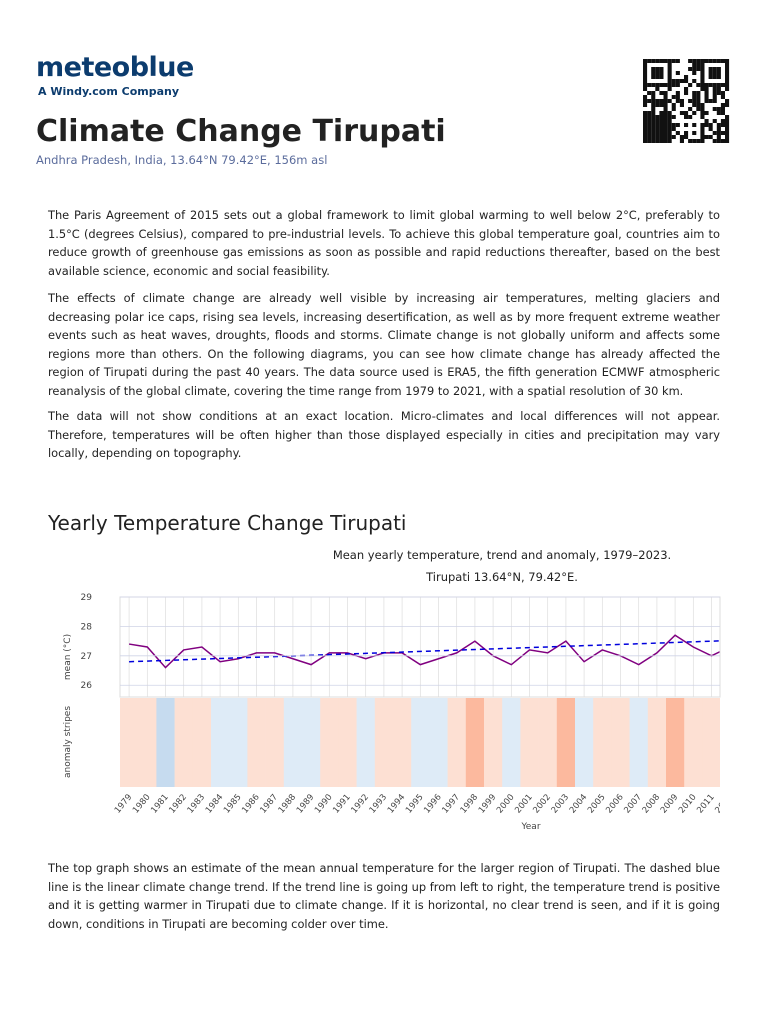  Describe the element at coordinates (688, 804) in the screenshot. I see `x-tick-label: 2010` at that location.